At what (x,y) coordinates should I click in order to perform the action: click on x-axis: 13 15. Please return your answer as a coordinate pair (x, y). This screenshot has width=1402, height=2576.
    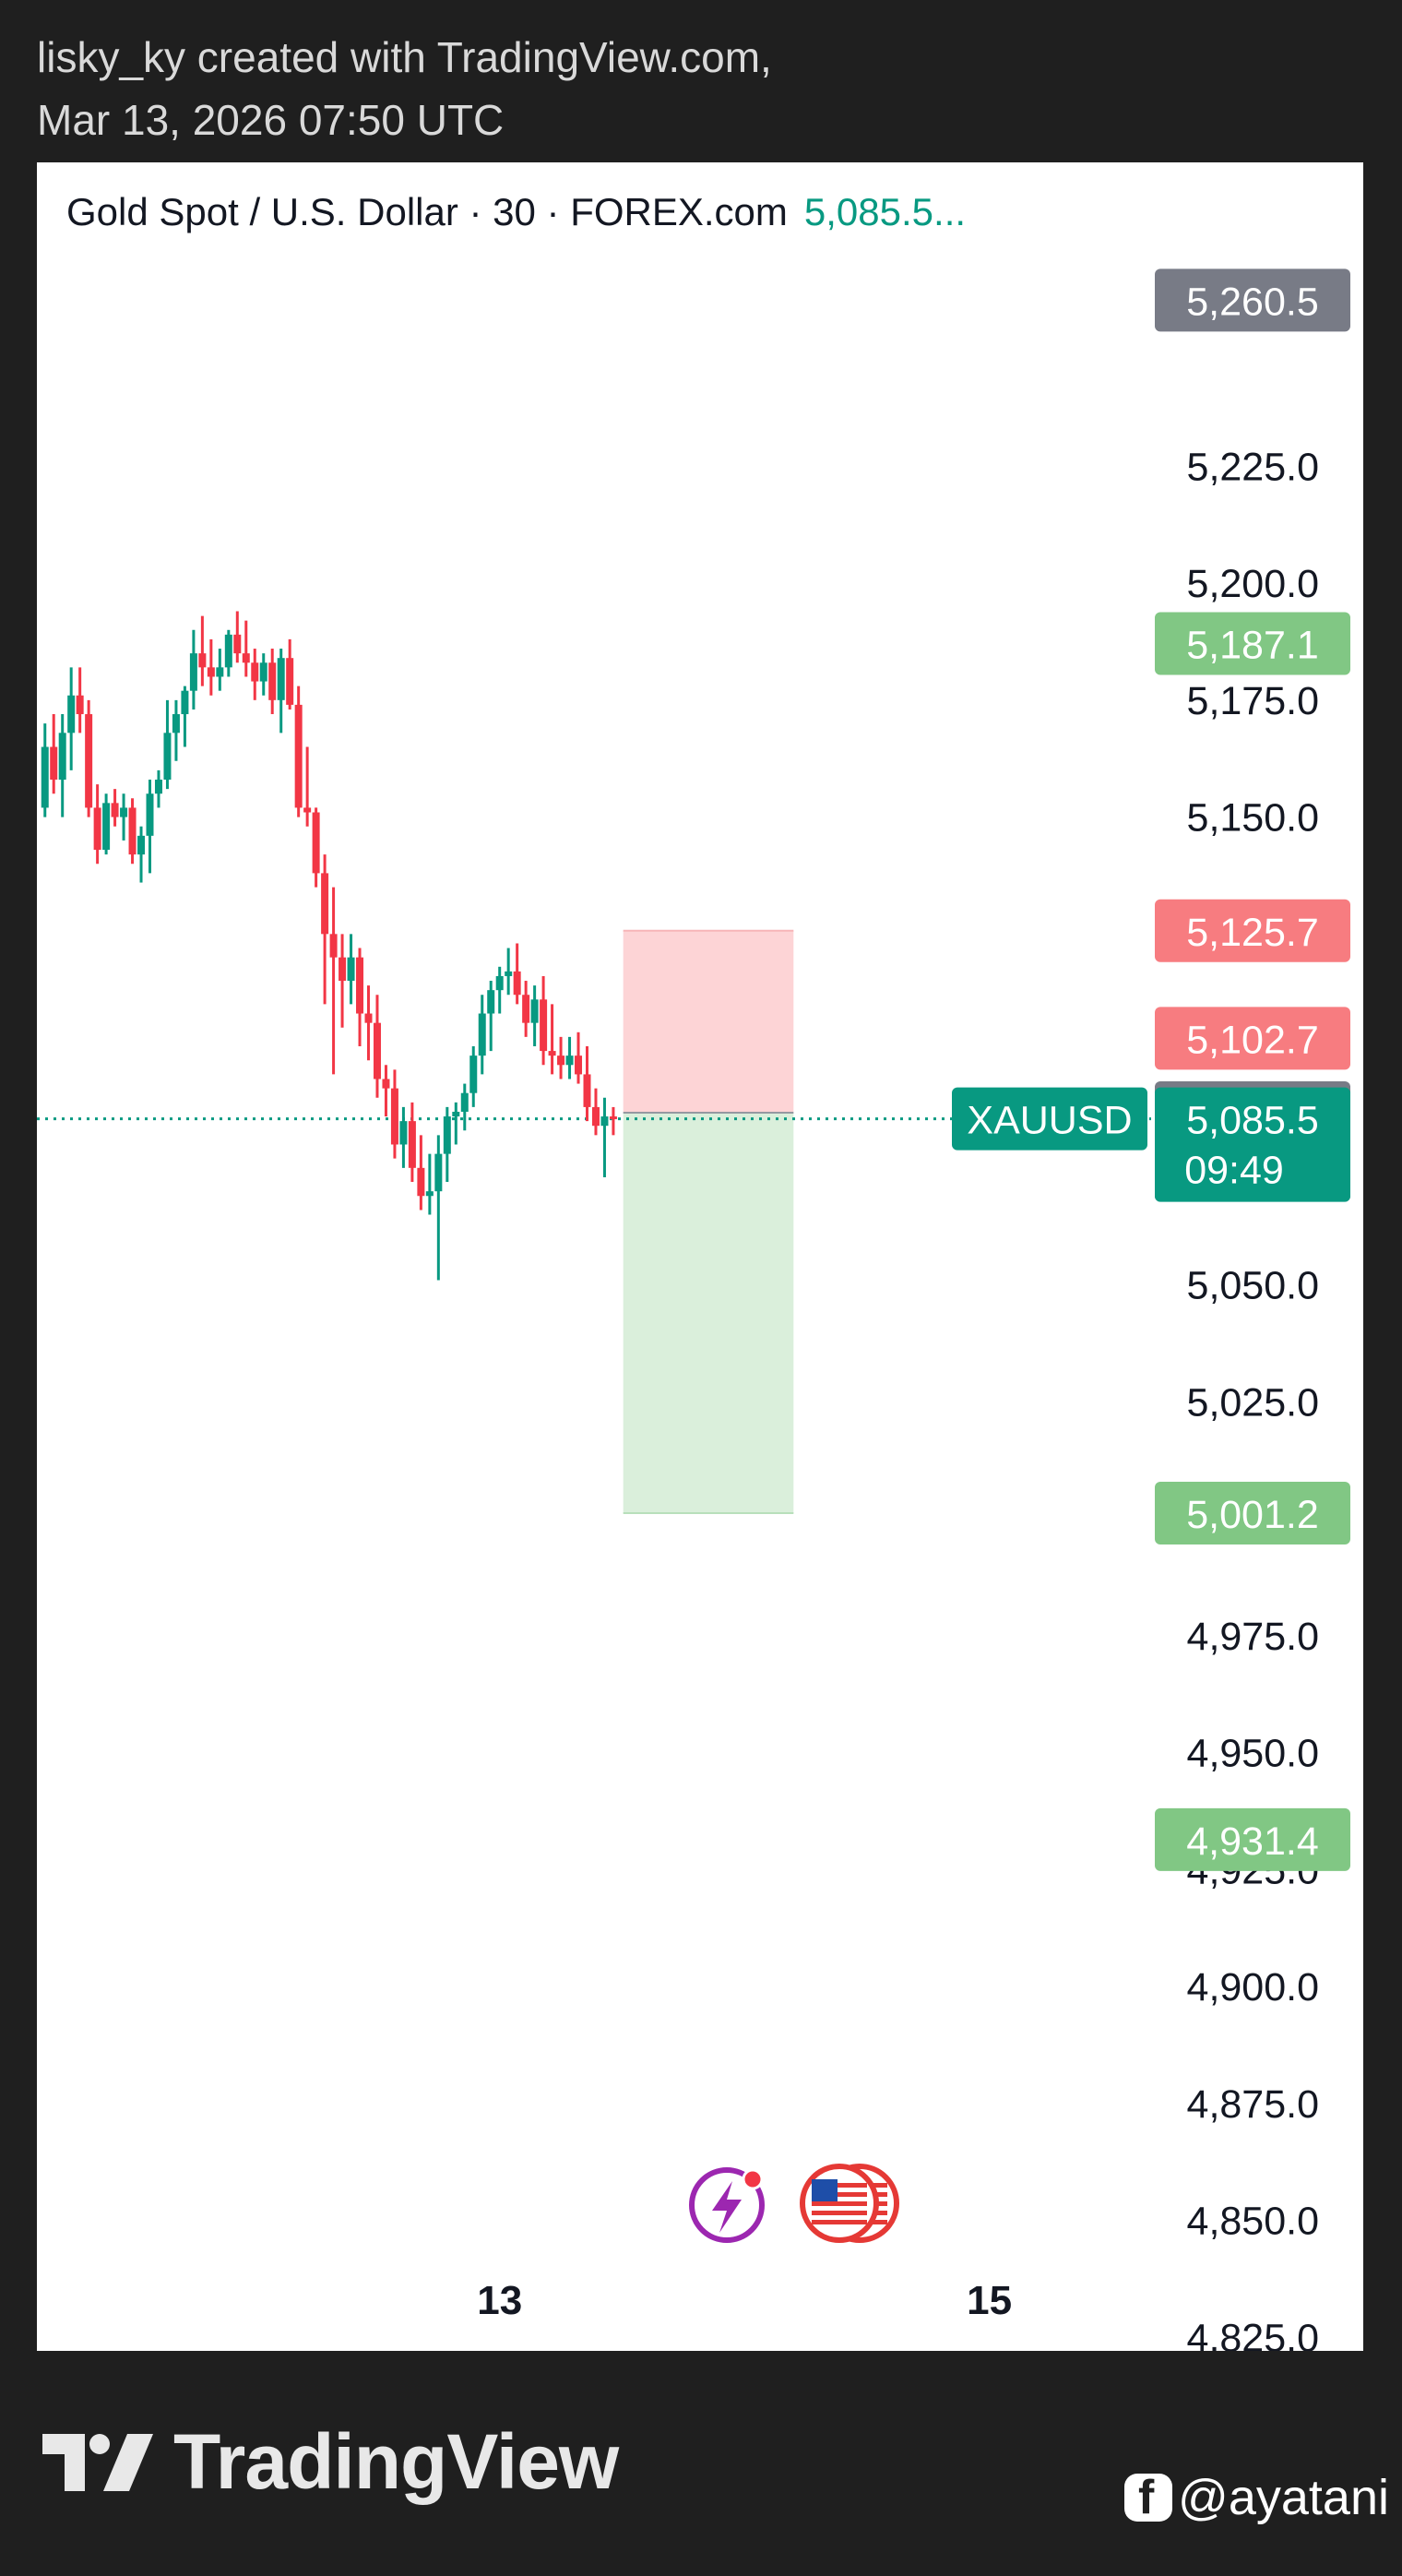
    Looking at the image, I should click on (744, 2300).